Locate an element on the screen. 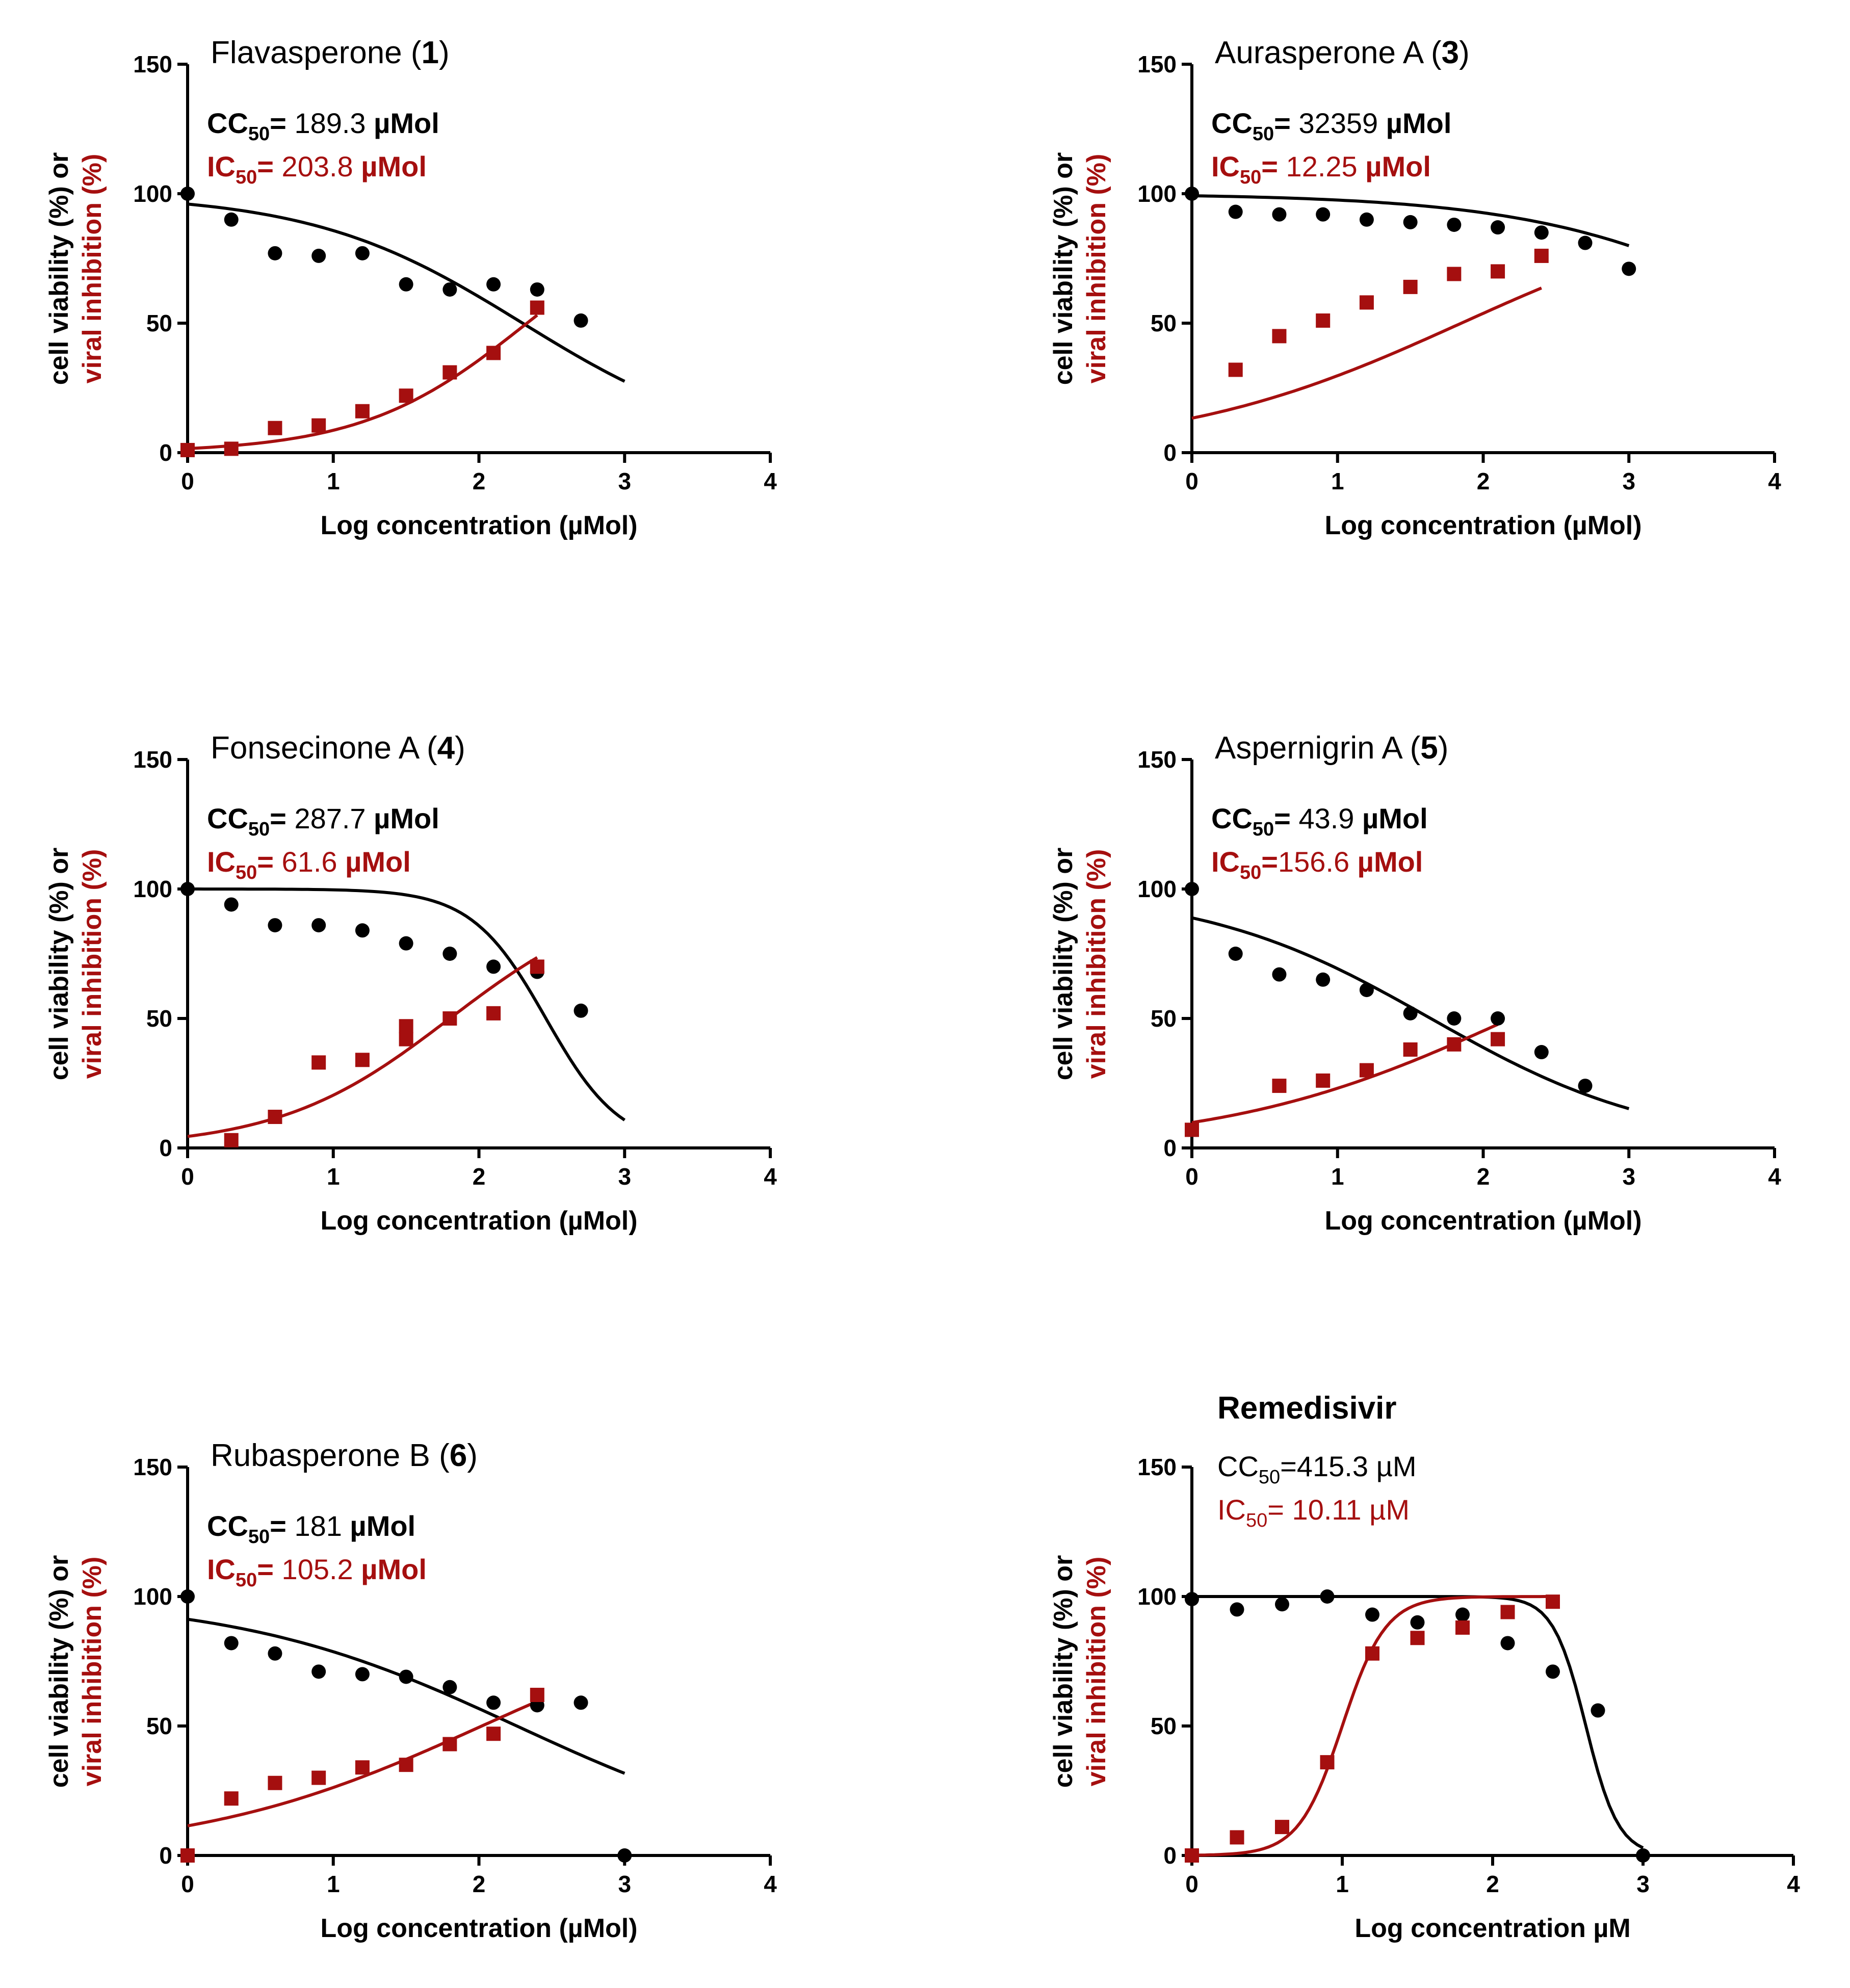 Image resolution: width=1850 pixels, height=1988 pixels. y-tick-label: 50 is located at coordinates (1164, 323).